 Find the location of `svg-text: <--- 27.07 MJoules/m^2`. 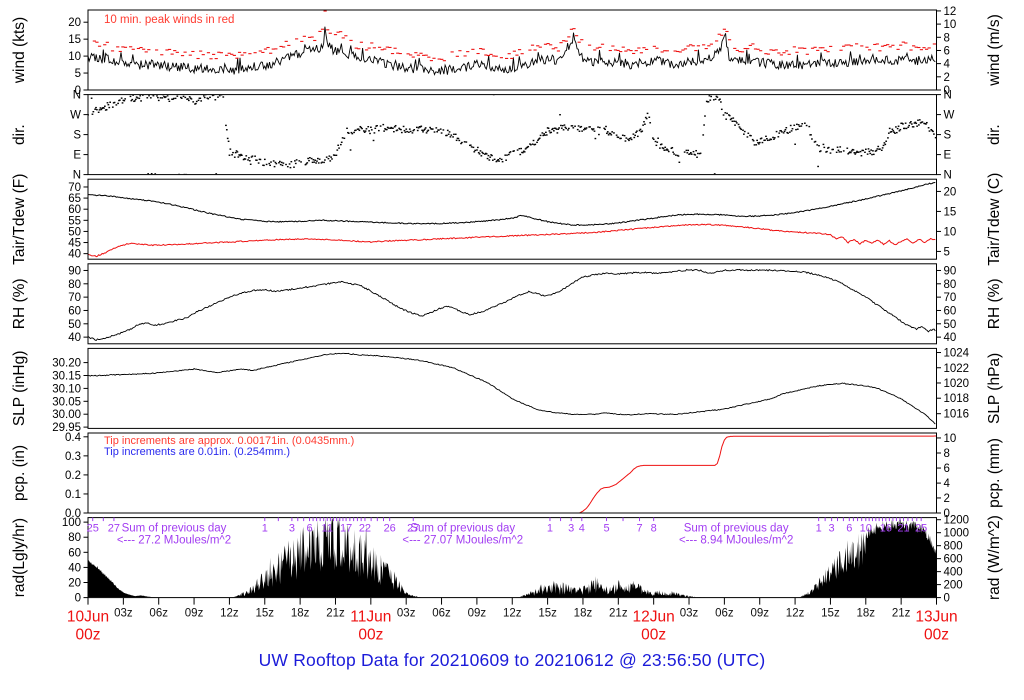

svg-text: <--- 27.07 MJoules/m^2 is located at coordinates (462, 541).